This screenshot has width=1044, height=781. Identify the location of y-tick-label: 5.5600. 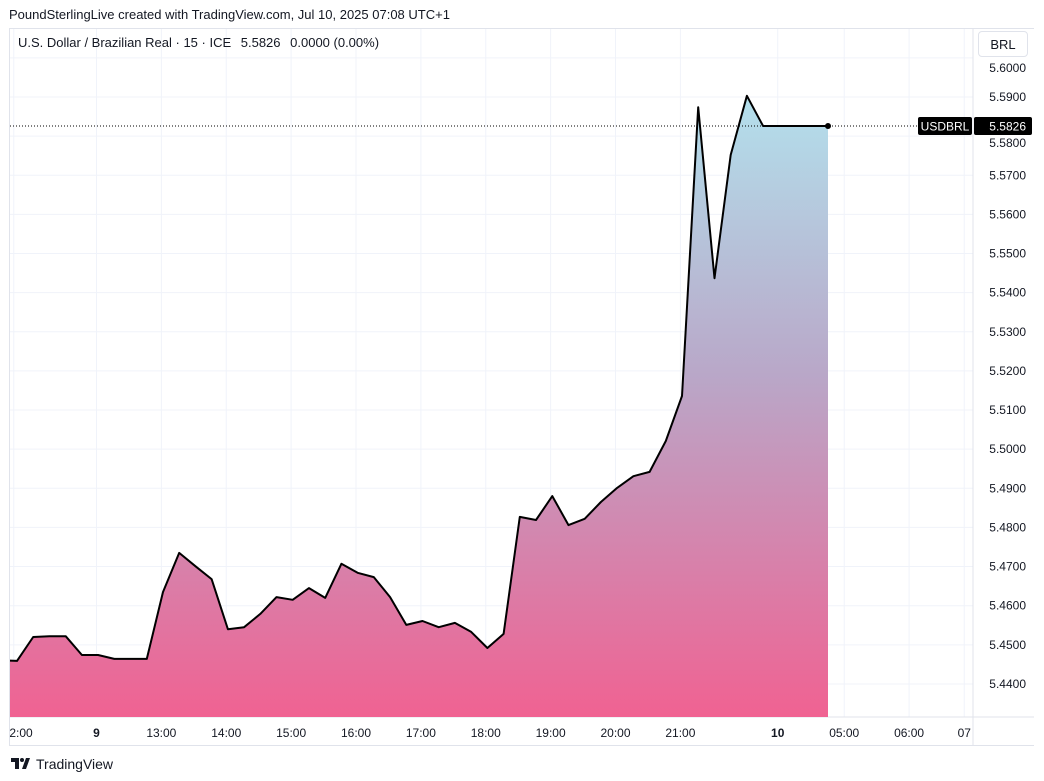
(1007, 214).